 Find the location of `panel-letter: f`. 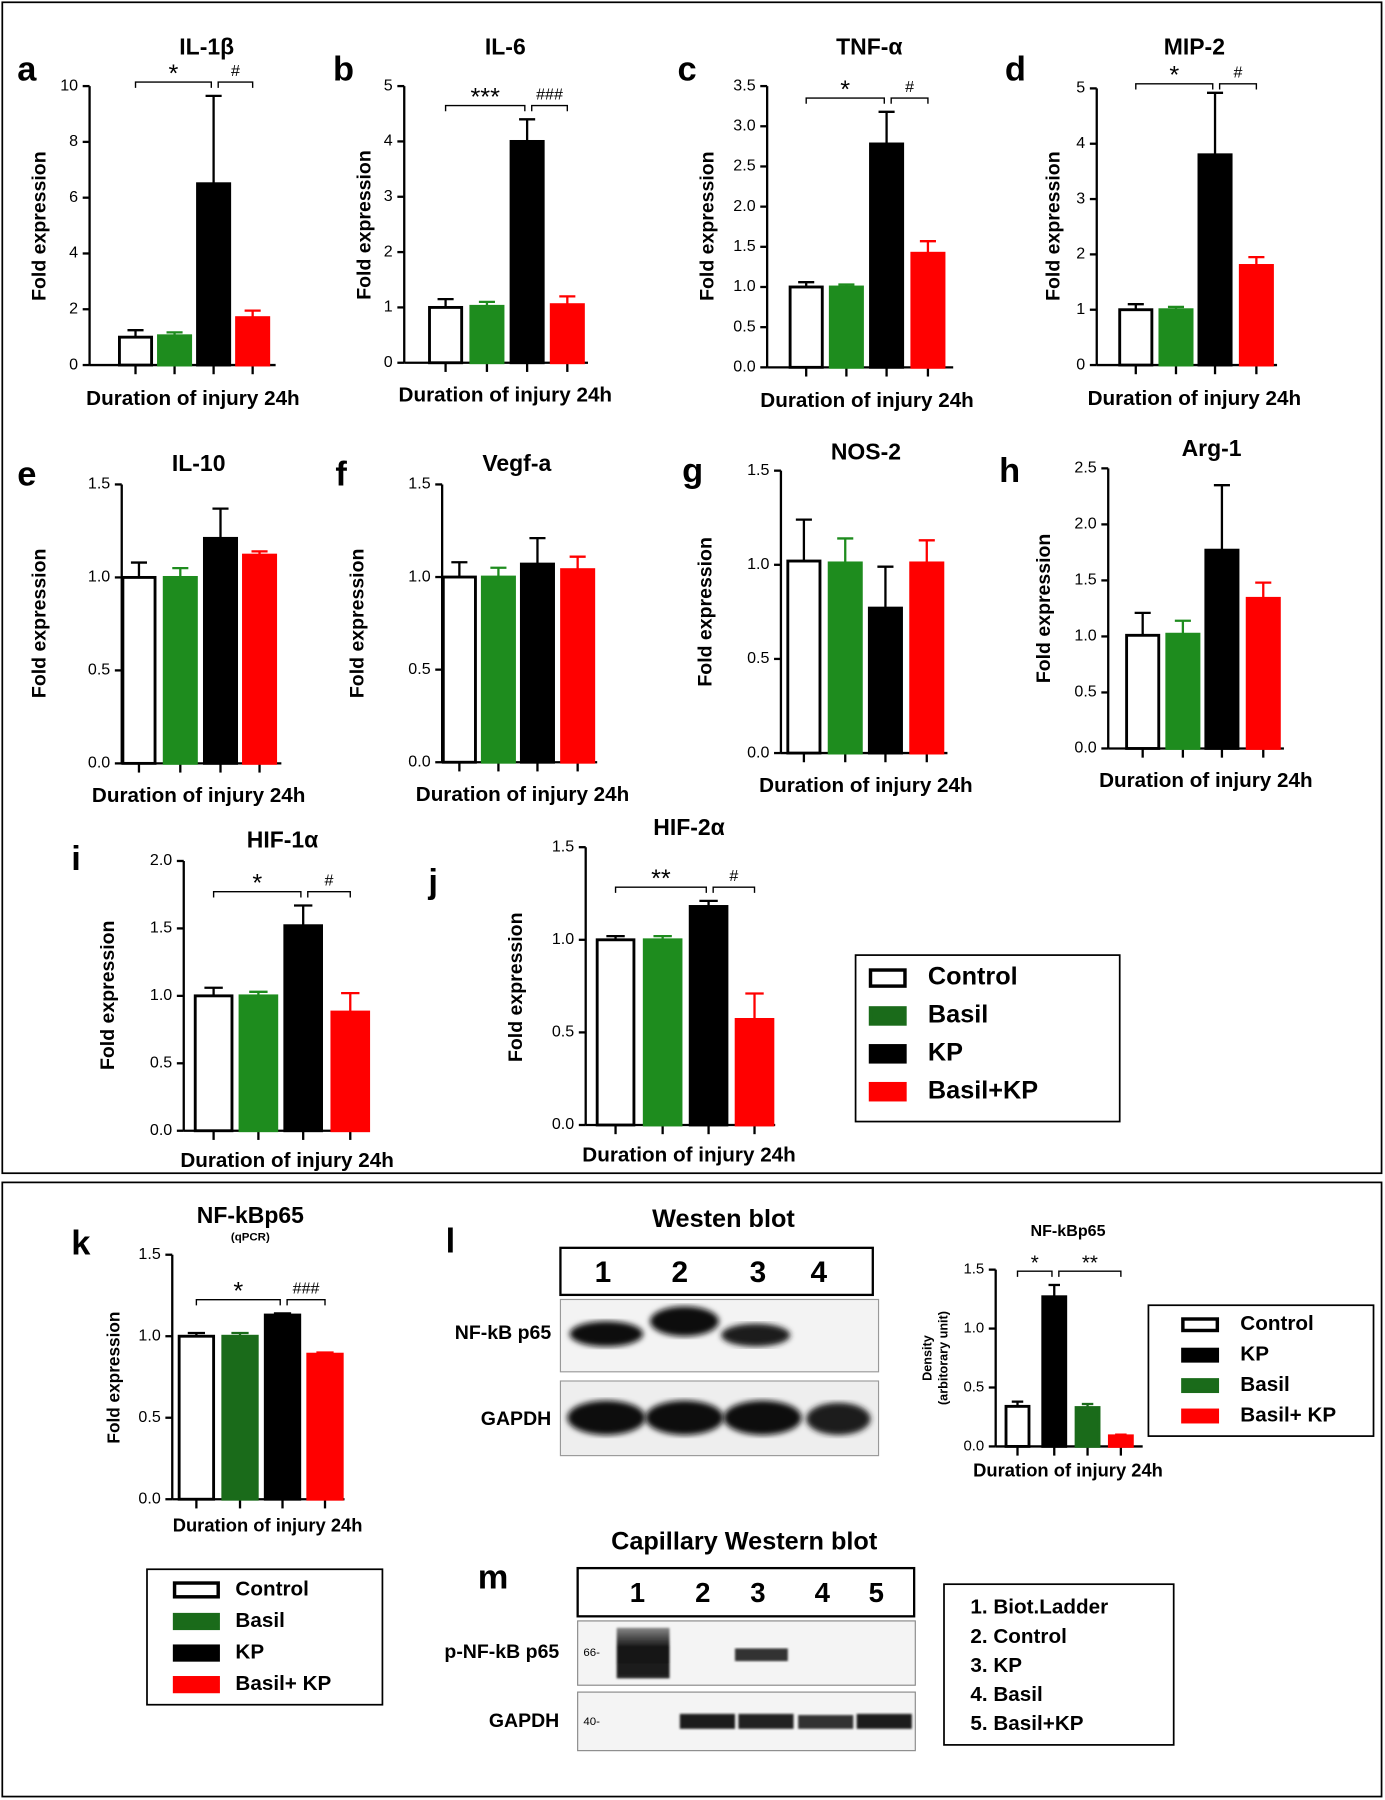

panel-letter: f is located at coordinates (341, 475).